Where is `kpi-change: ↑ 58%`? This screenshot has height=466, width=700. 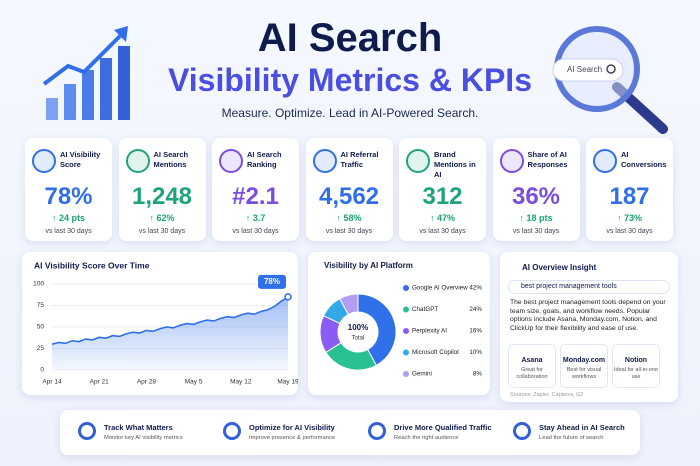
kpi-change: ↑ 58% is located at coordinates (349, 218).